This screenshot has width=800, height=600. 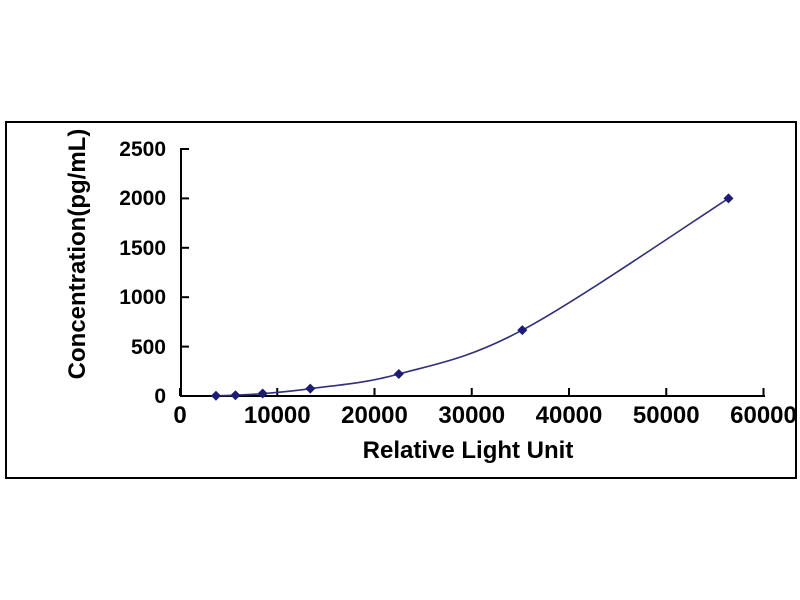 I want to click on y-axis-tick-label: 1000, so click(x=142, y=298).